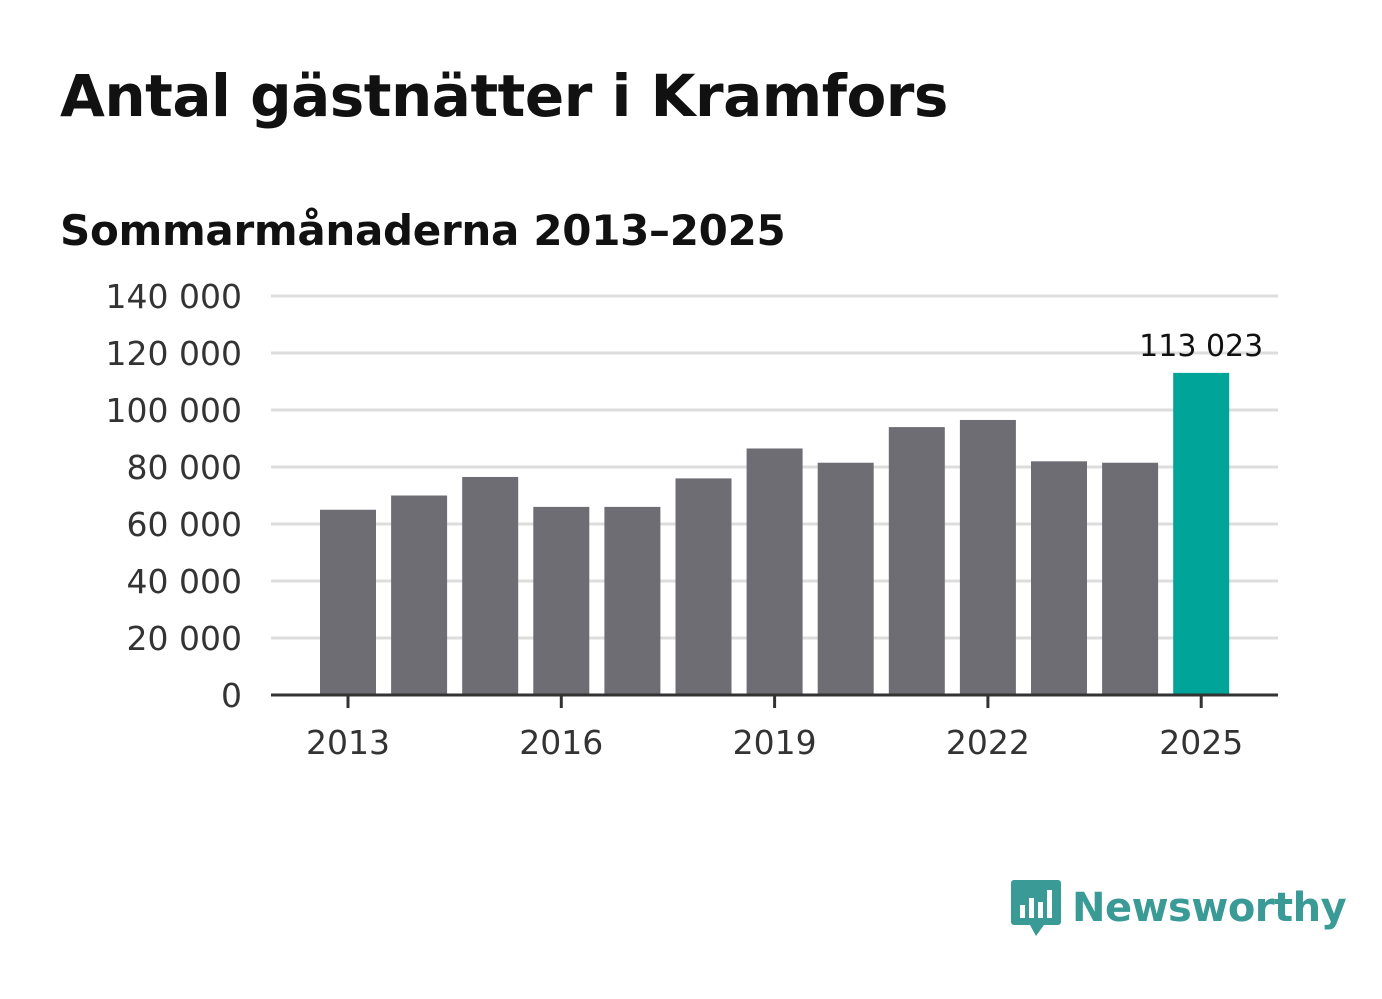  What do you see at coordinates (703, 586) in the screenshot?
I see `bar-2018` at bounding box center [703, 586].